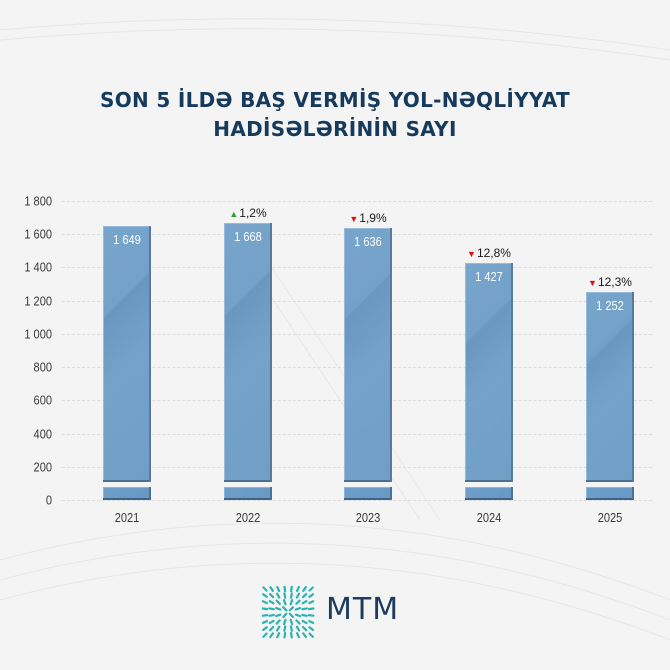  Describe the element at coordinates (368, 517) in the screenshot. I see `x-axis-tick: 2023` at that location.